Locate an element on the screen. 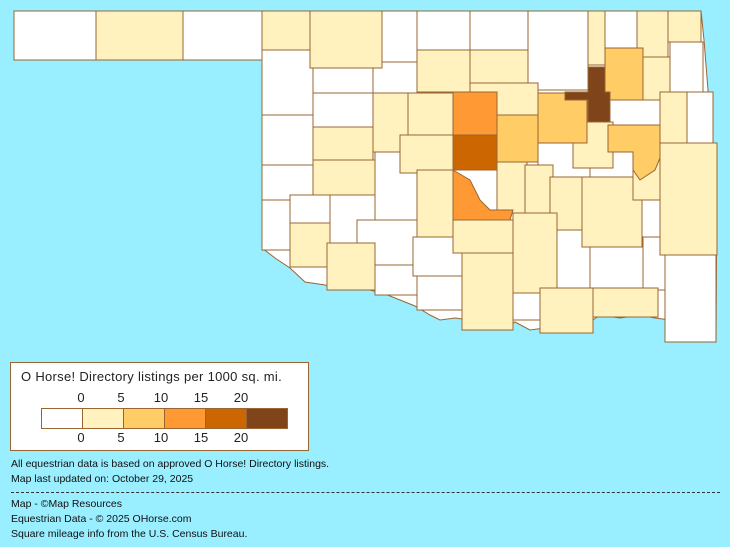 The image size is (730, 547). legend-color-bar is located at coordinates (164, 418).